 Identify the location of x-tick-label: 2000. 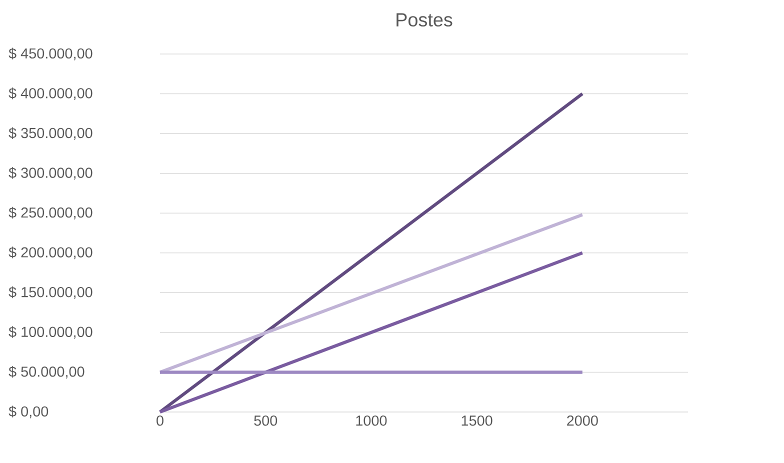
(582, 421).